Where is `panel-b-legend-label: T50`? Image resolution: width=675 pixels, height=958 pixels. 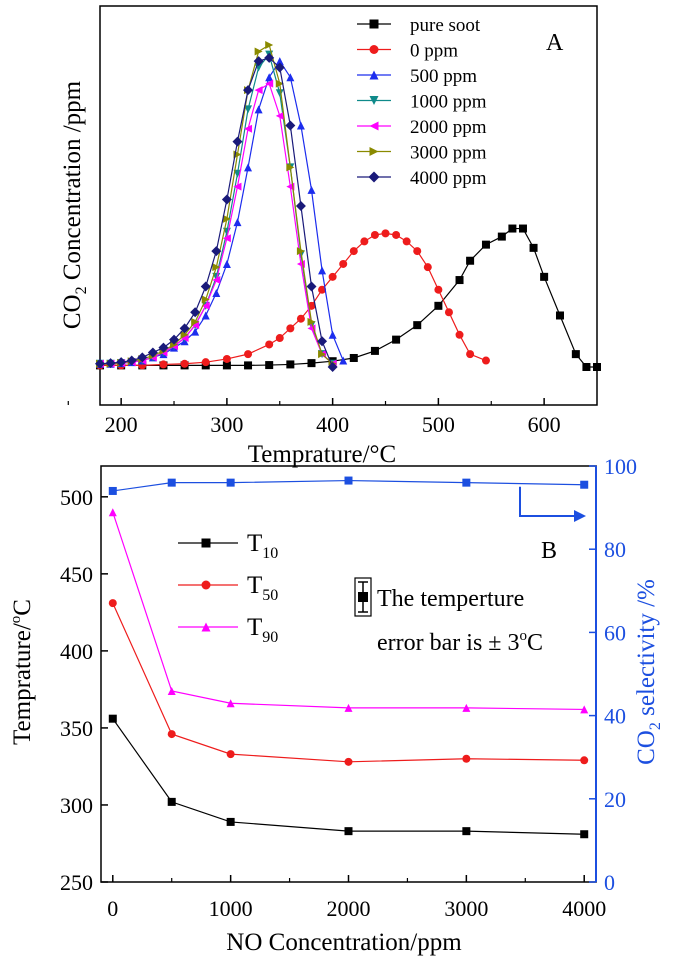 panel-b-legend-label: T50 is located at coordinates (262, 588).